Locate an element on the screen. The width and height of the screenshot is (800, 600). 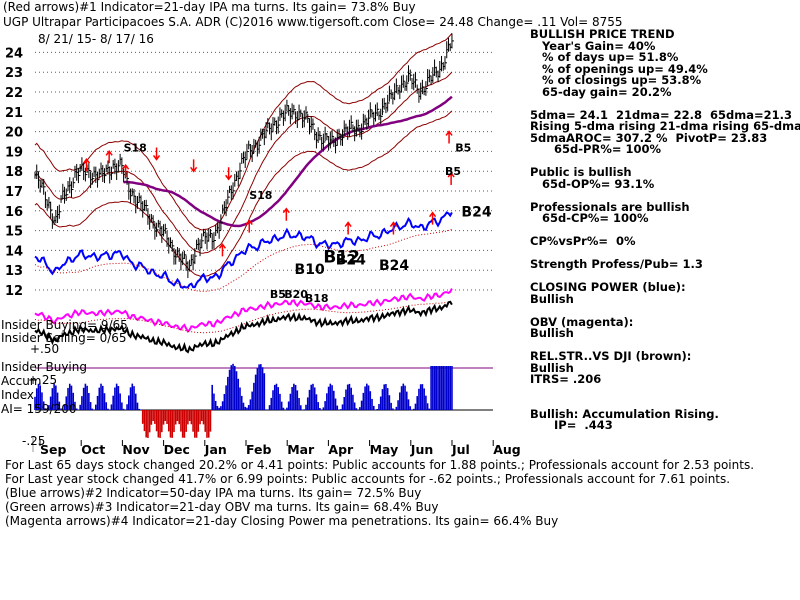
stat-line: Professionals are bullish is located at coordinates (610, 206).